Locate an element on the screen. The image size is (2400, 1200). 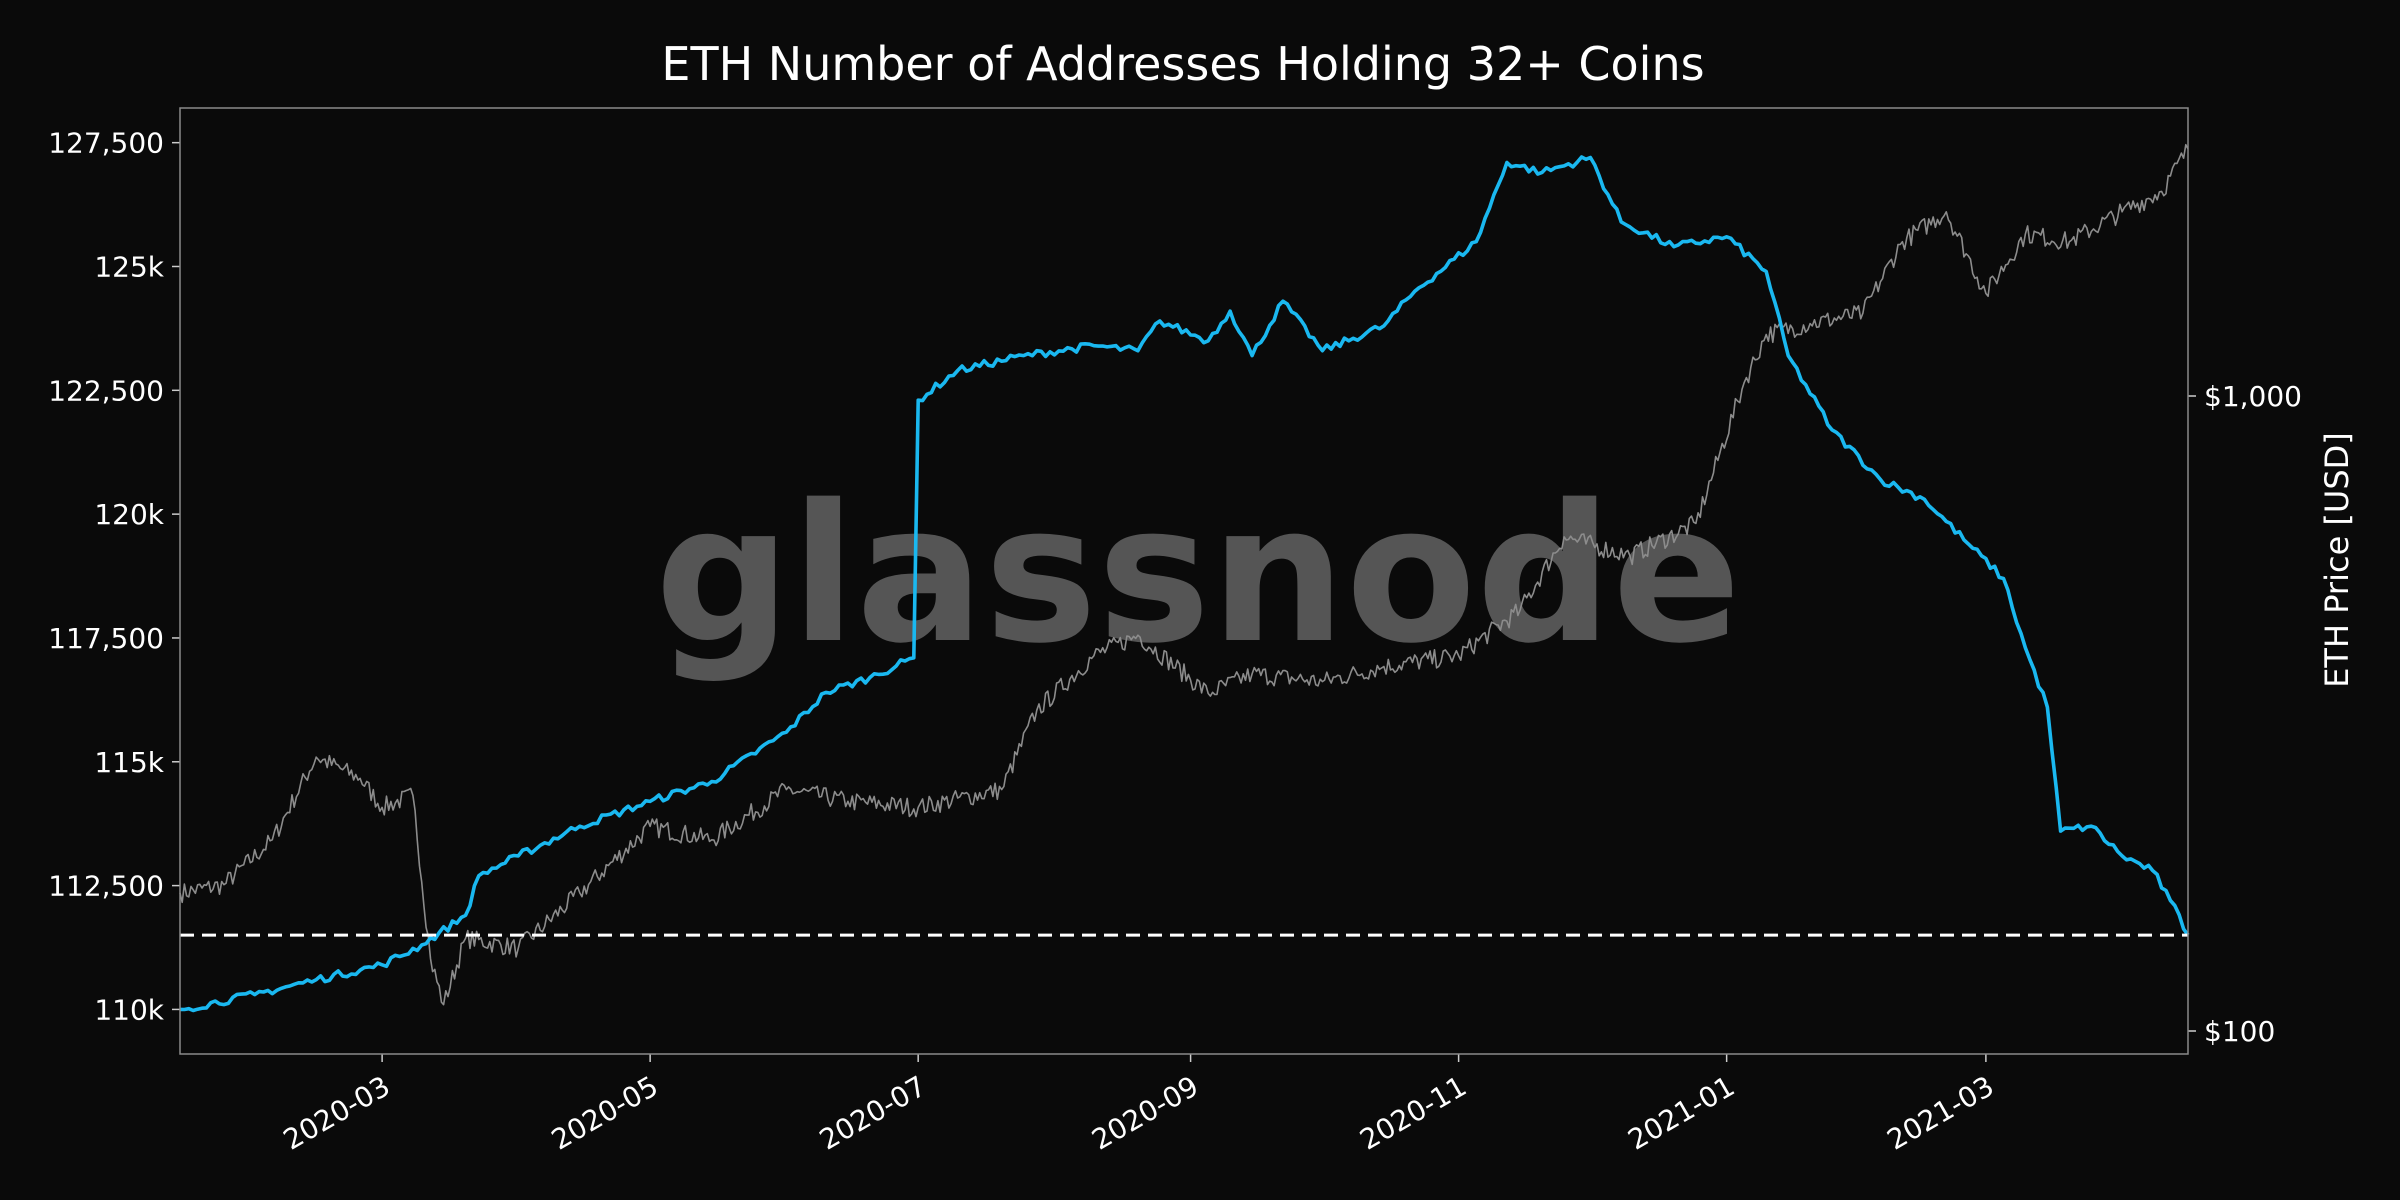
y-left-tick-label: 125k is located at coordinates (129, 266).